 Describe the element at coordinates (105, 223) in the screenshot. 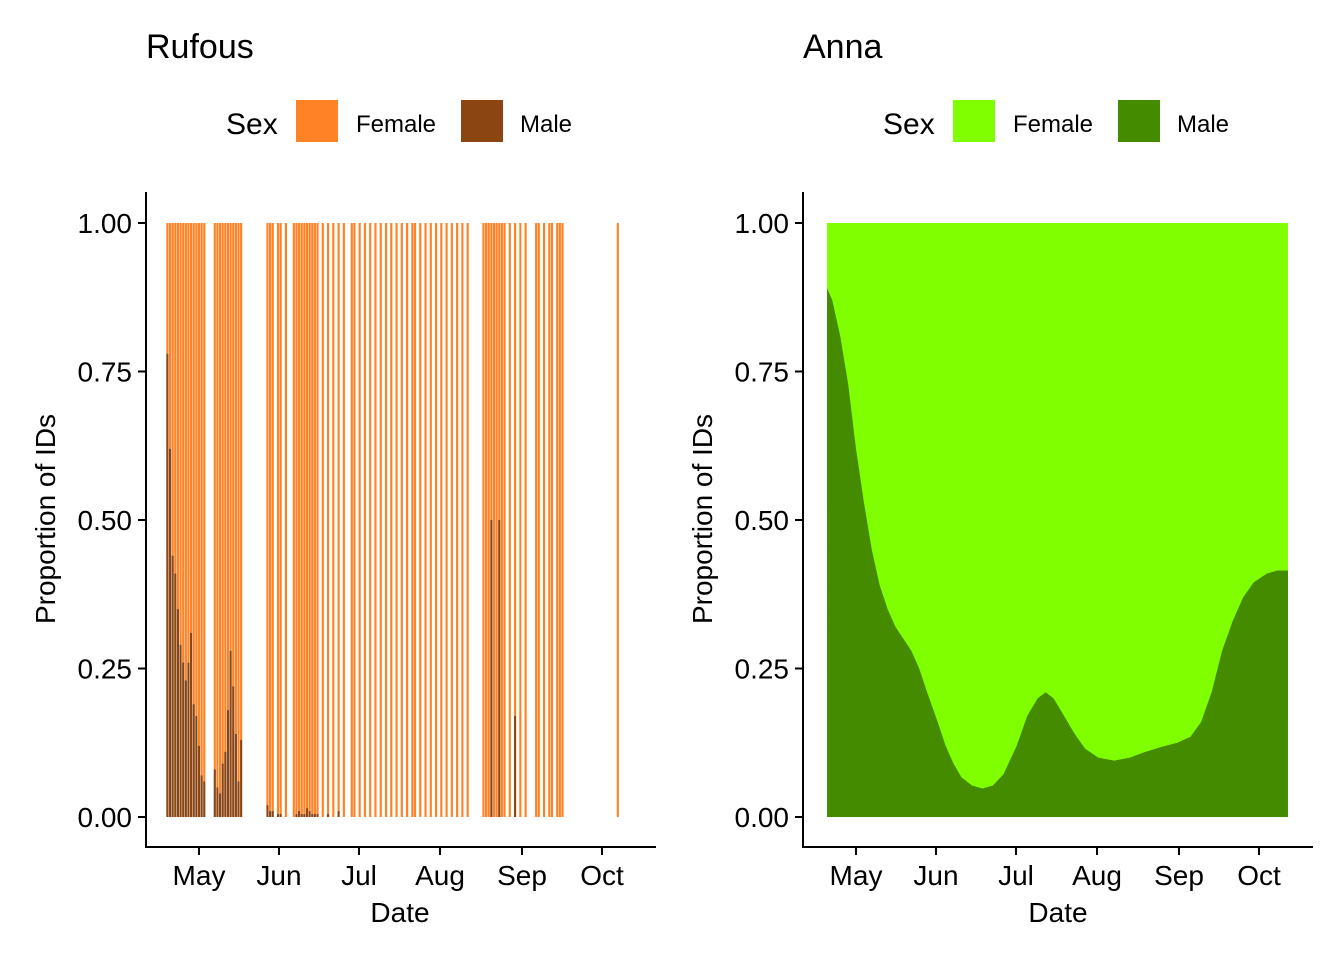

I see `rufous-y-tick-label-4: 1.00` at that location.